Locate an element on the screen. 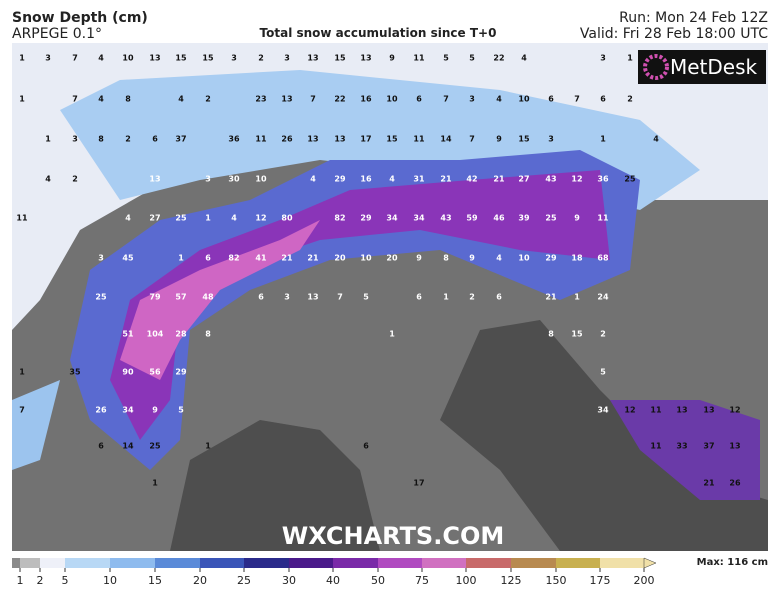  map-label: 12 is located at coordinates (576, 179).